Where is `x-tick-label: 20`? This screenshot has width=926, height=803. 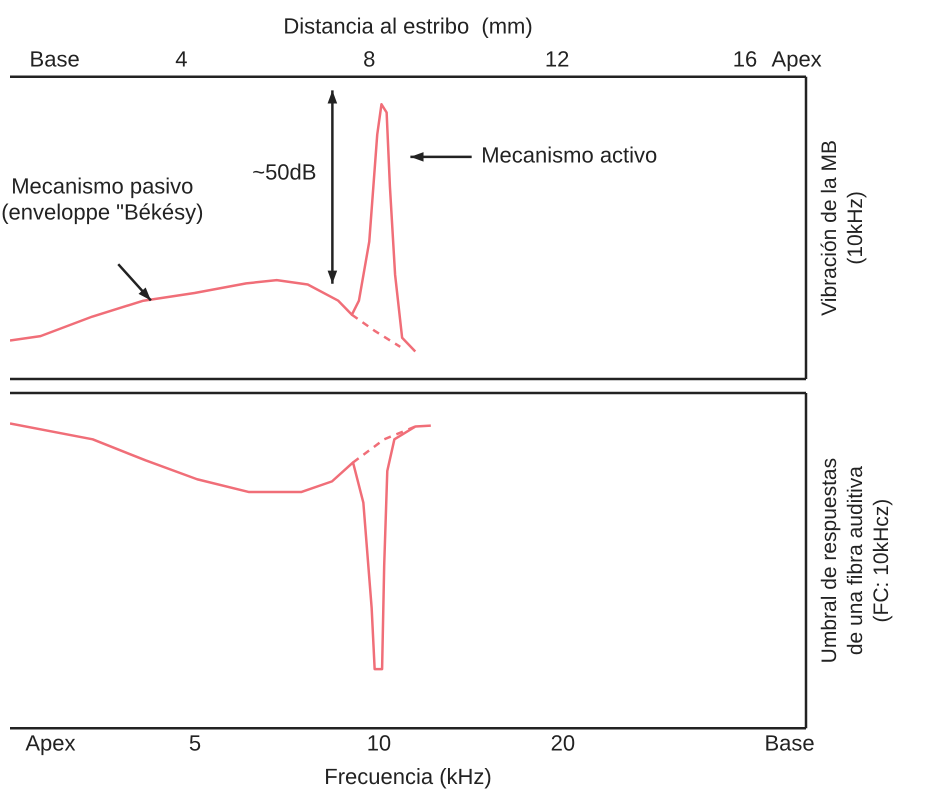
x-tick-label: 20 is located at coordinates (563, 743).